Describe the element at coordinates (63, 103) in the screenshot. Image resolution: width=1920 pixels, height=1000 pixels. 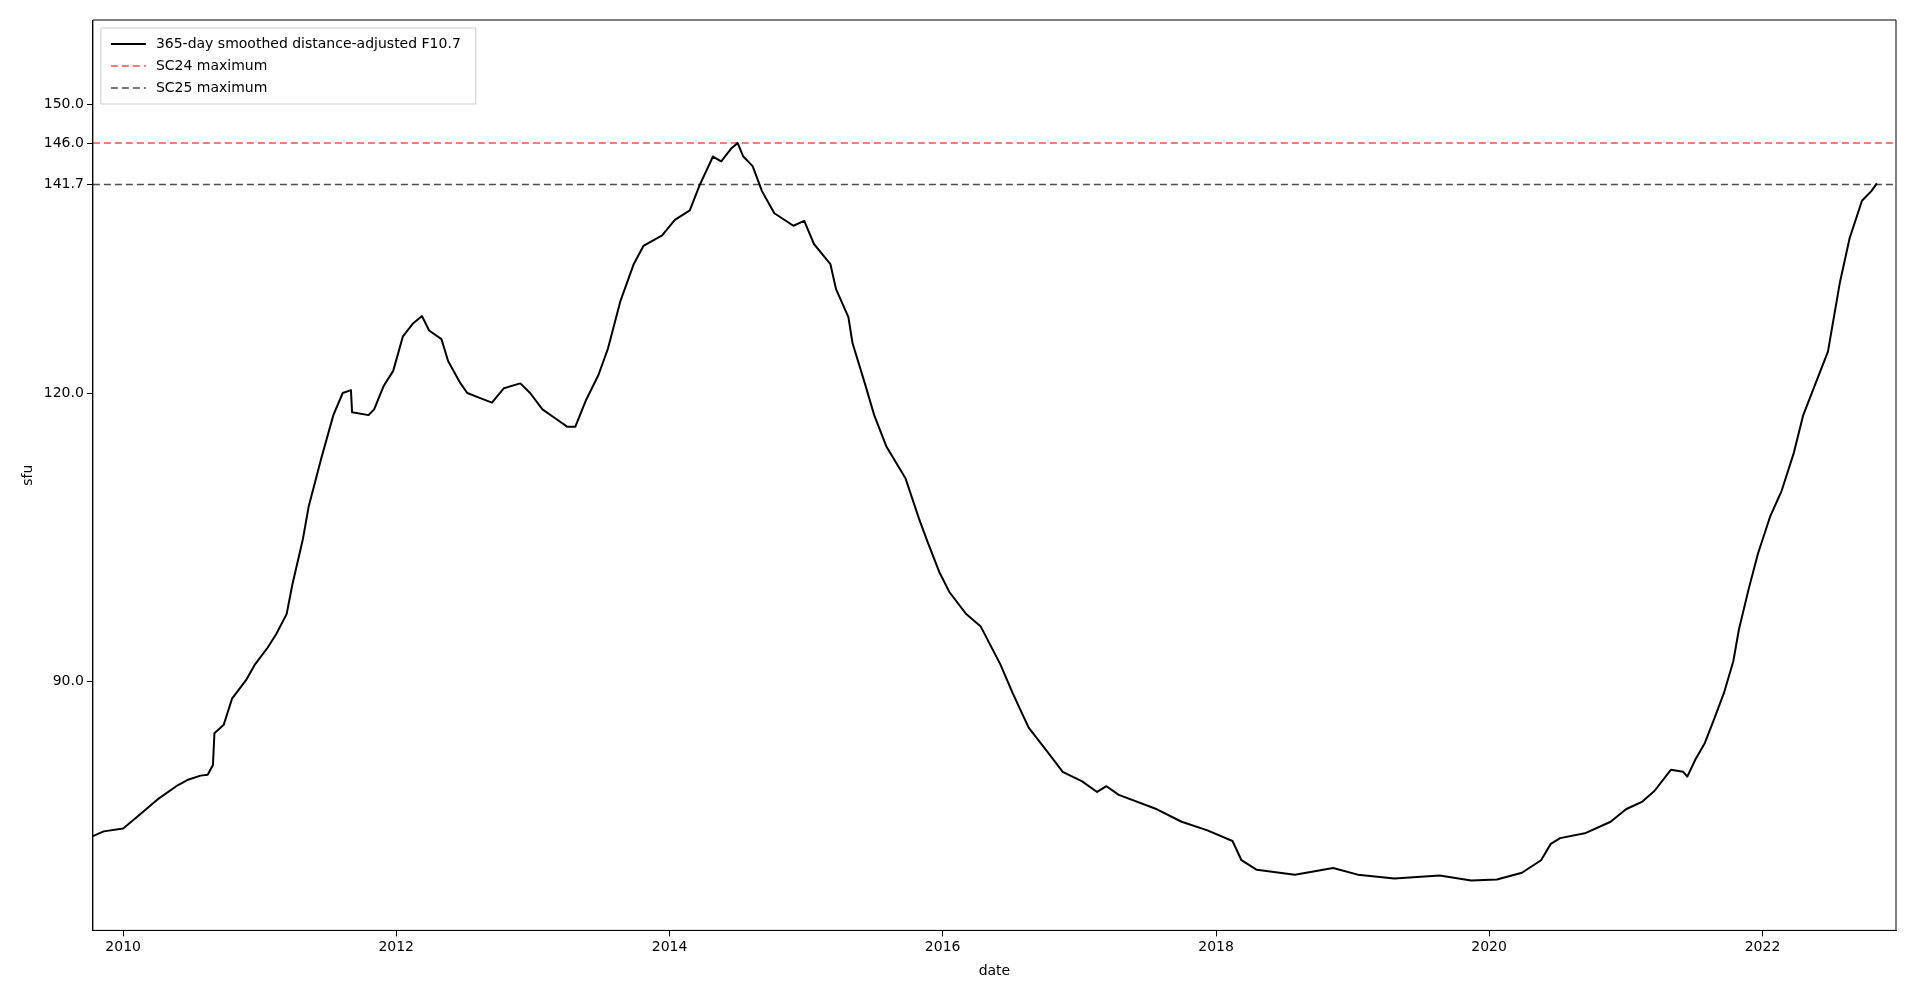
I see `y-tick-label: 150.0` at that location.